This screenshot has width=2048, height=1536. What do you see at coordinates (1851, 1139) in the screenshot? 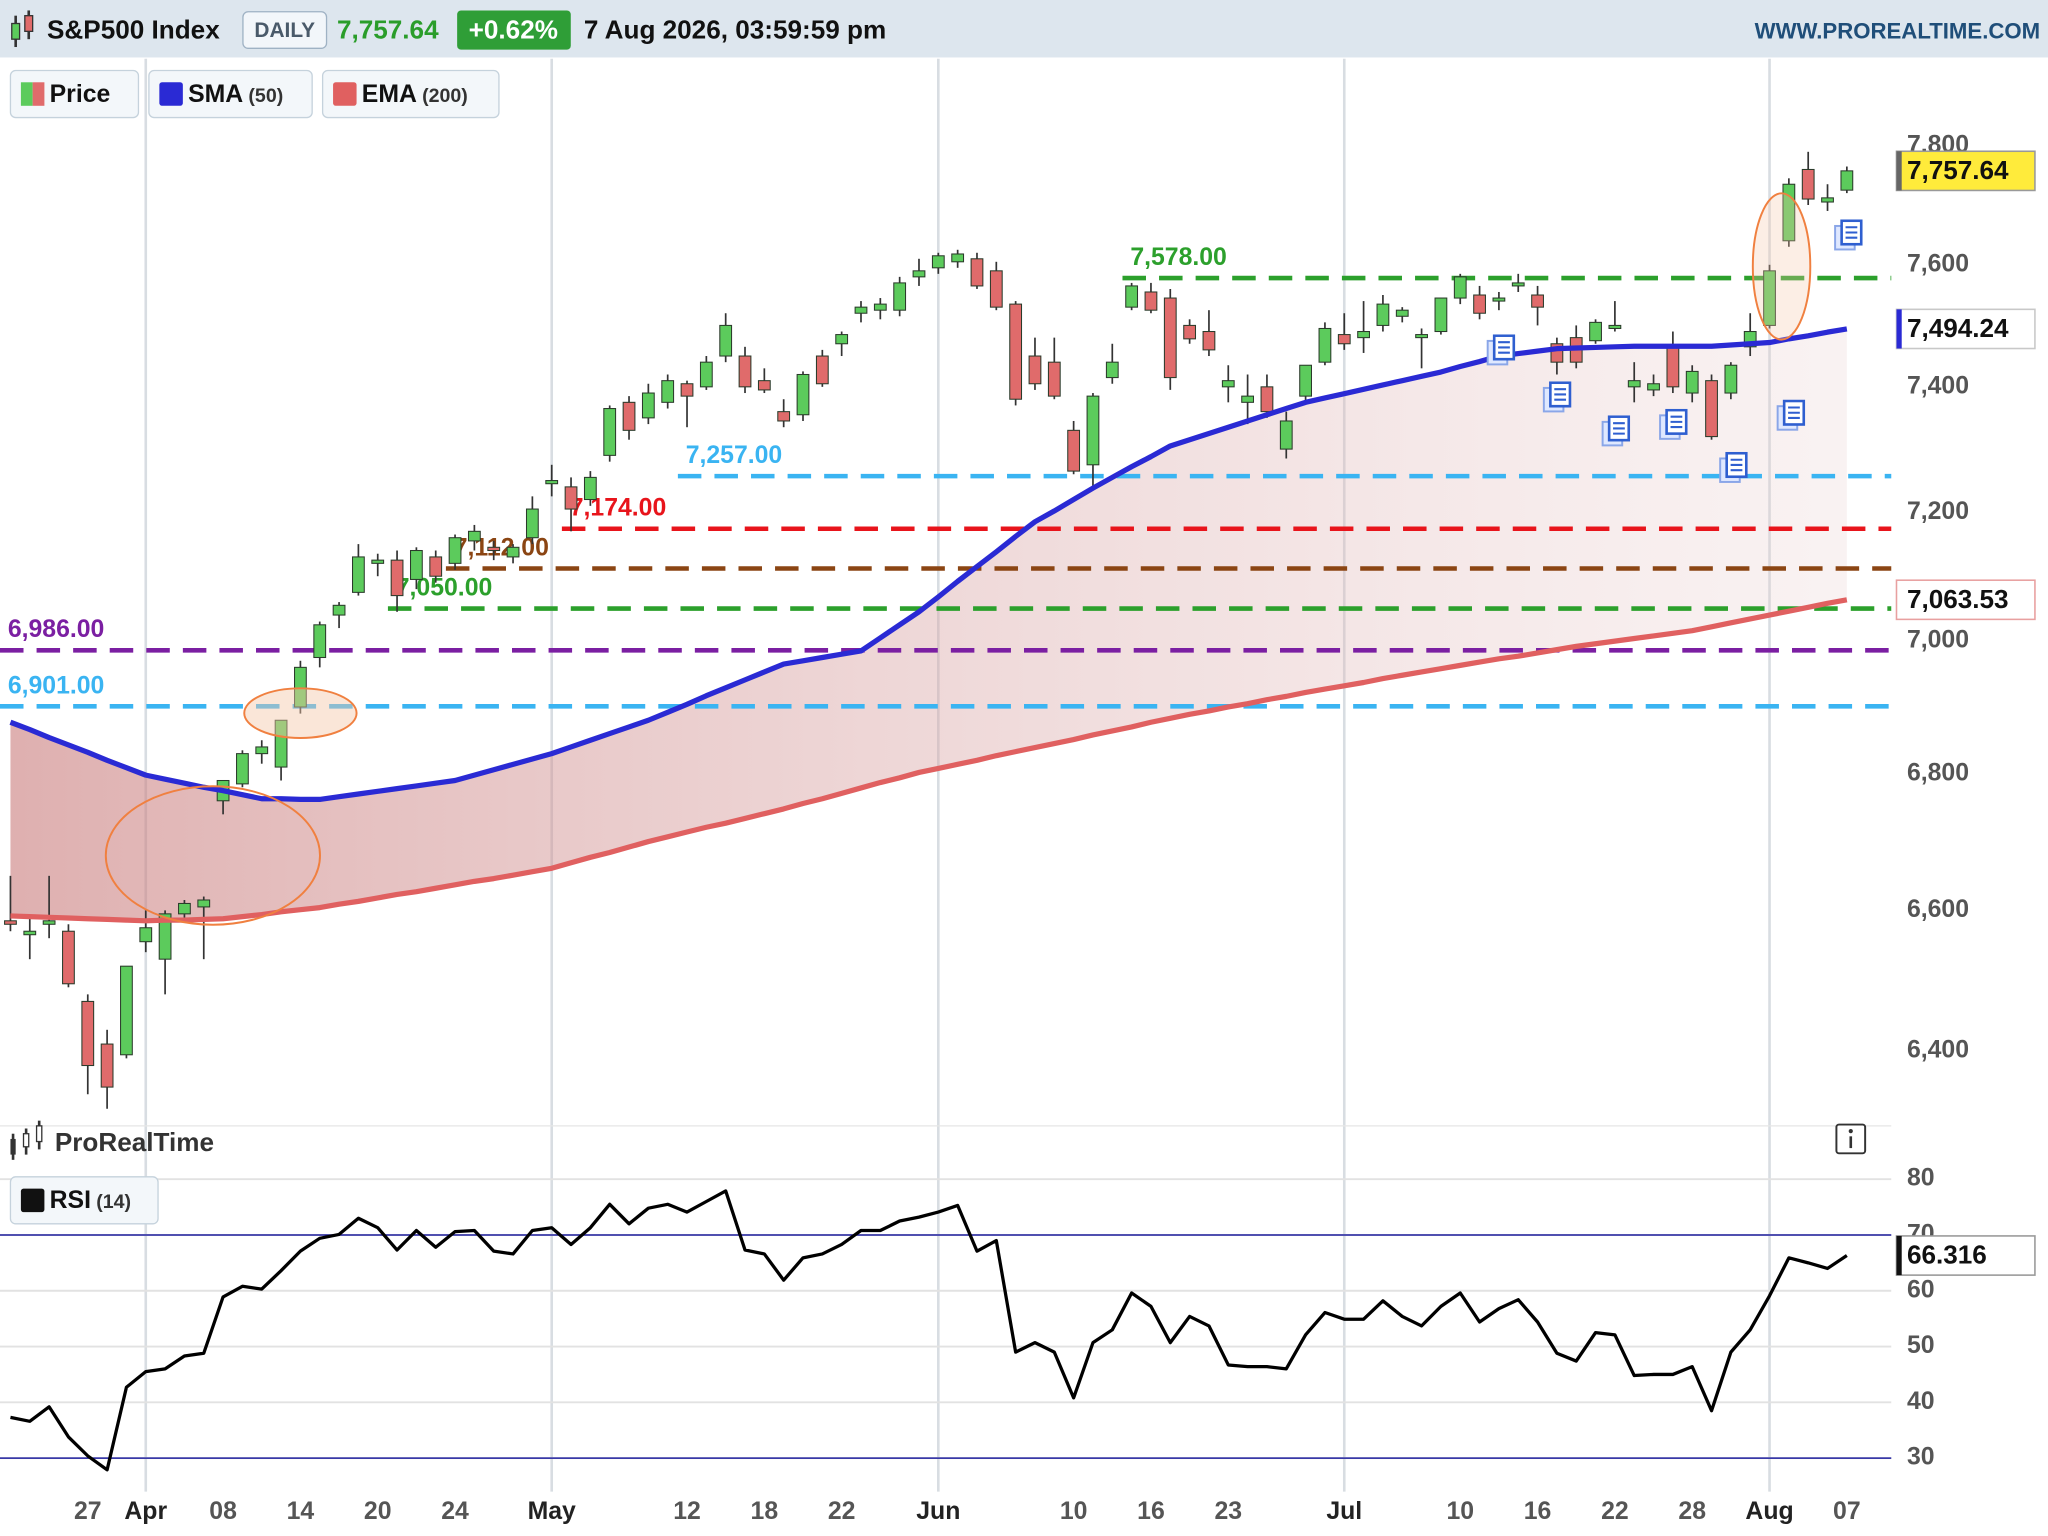
I see `info-icon` at bounding box center [1851, 1139].